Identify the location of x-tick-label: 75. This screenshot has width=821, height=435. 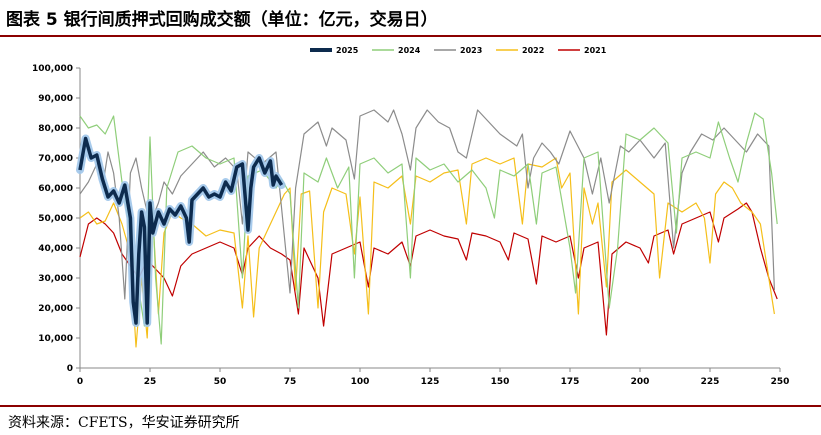
(290, 382).